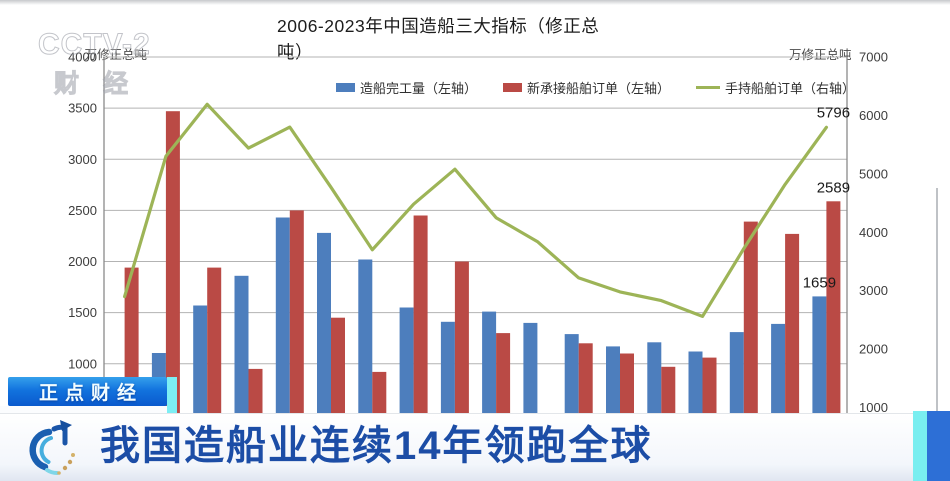  What do you see at coordinates (214, 340) in the screenshot?
I see `bar-new-orders-2008` at bounding box center [214, 340].